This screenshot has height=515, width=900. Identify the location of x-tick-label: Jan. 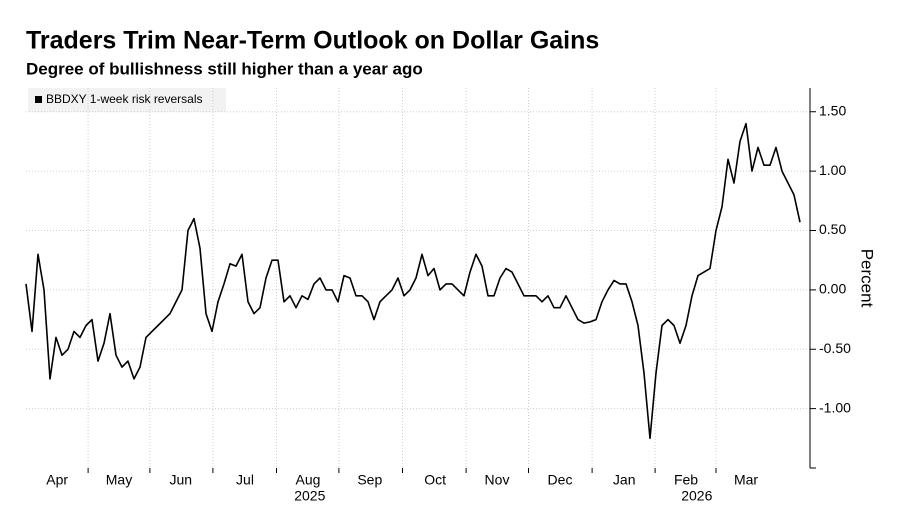
(624, 480).